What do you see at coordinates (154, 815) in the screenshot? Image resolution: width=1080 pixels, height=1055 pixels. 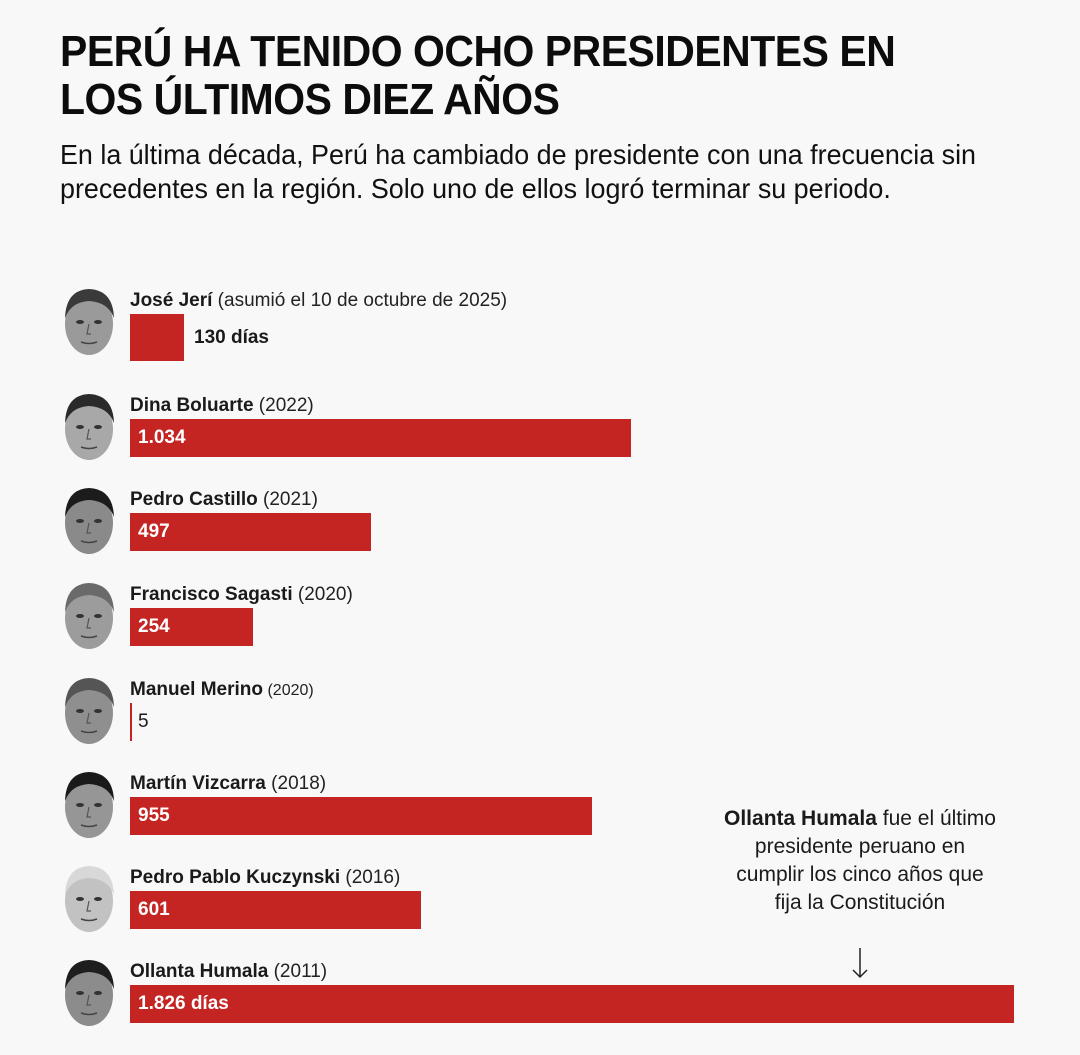 I see `bar-value-label: 955` at bounding box center [154, 815].